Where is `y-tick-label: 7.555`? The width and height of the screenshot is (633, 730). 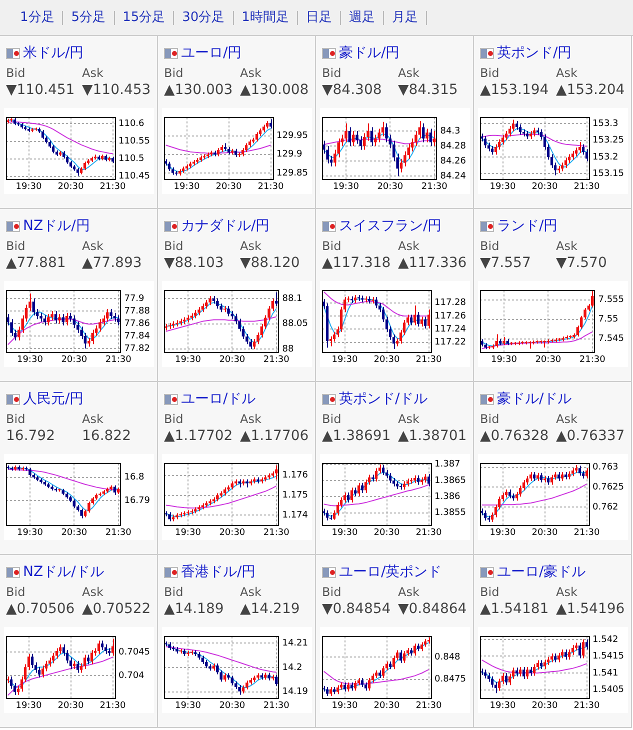
y-tick-label: 7.555 is located at coordinates (611, 300).